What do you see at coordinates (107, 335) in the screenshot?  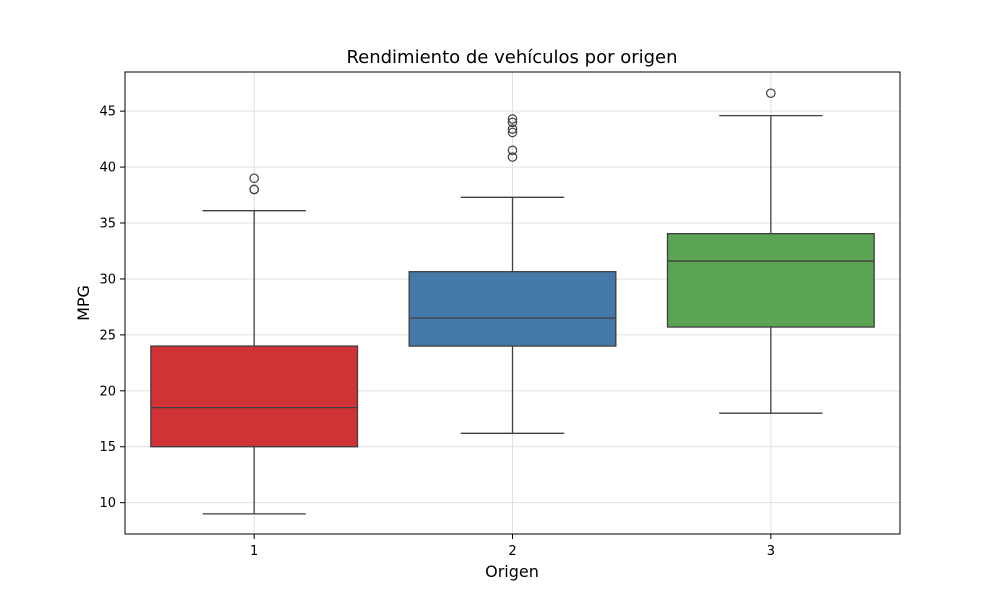 I see `y-tick-label: 25` at bounding box center [107, 335].